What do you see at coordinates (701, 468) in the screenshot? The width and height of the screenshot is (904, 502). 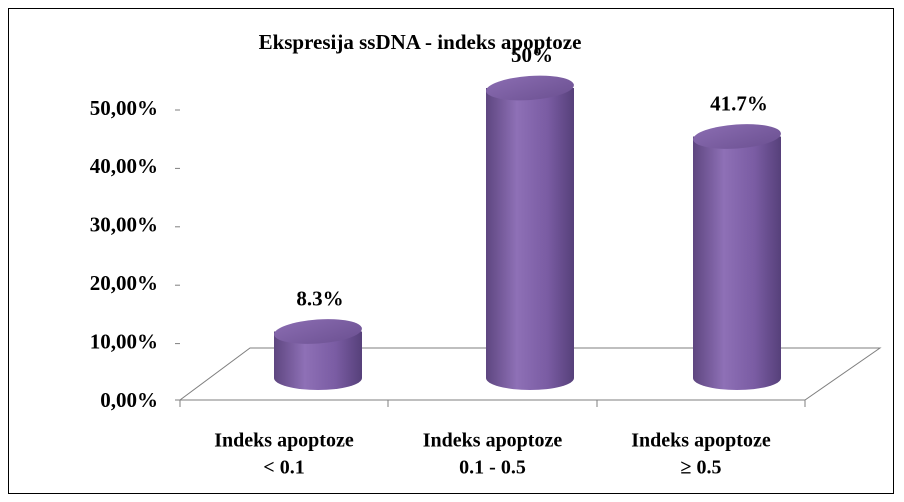 I see `x-tick-label: ≥ 0.5` at bounding box center [701, 468].